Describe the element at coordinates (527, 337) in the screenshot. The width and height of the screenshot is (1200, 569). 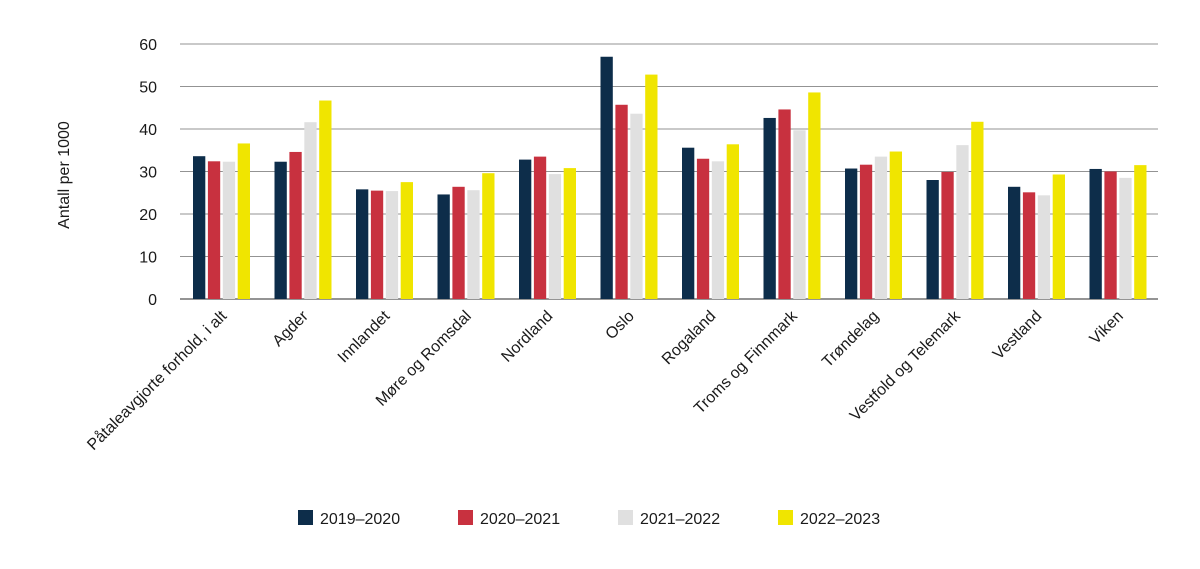
I see `category-label: Nordland` at that location.